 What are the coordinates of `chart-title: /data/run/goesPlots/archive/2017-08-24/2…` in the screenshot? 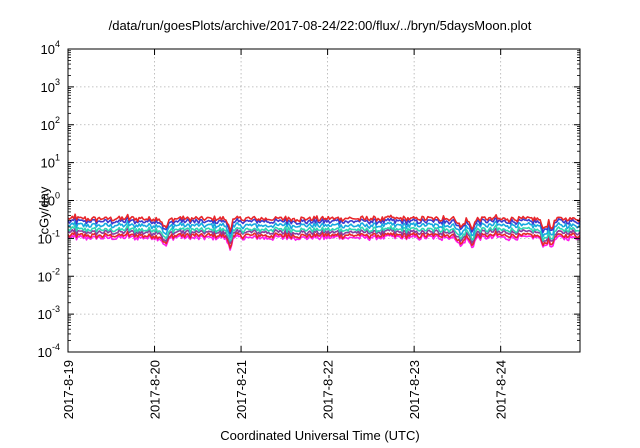 It's located at (320, 25).